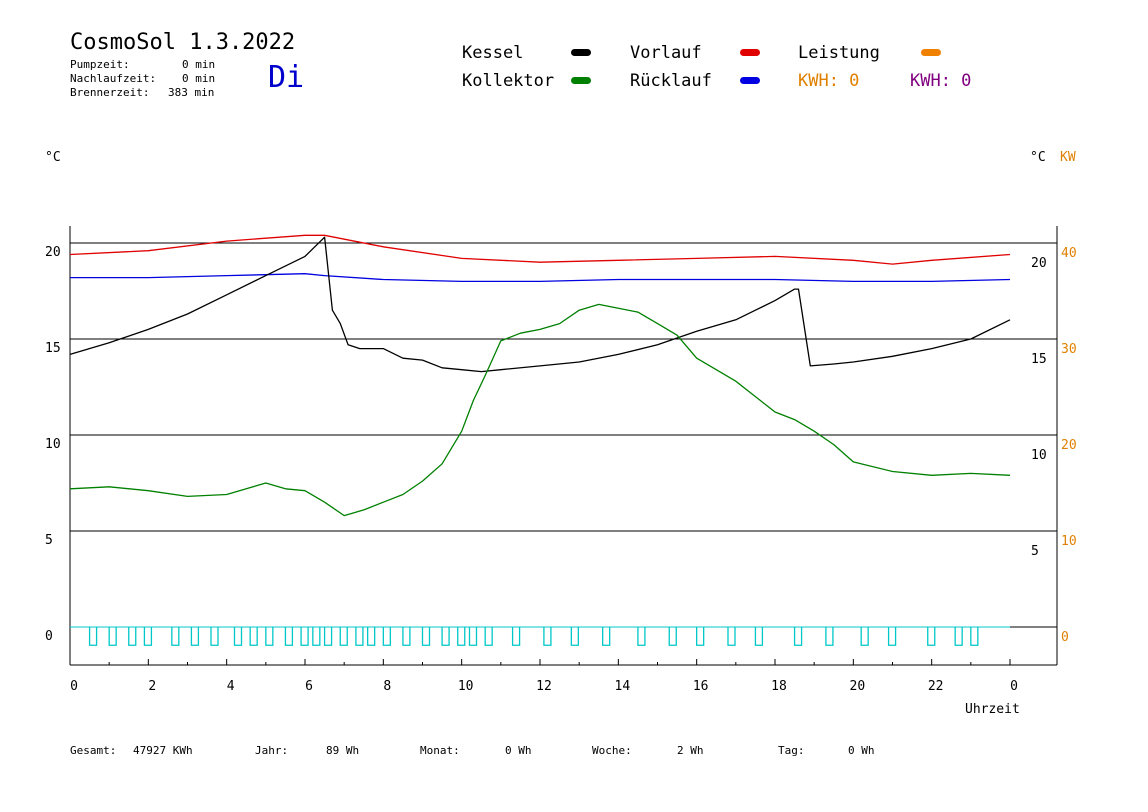 The width and height of the screenshot is (1148, 812). What do you see at coordinates (544, 686) in the screenshot?
I see `x-tick-label: 12` at bounding box center [544, 686].